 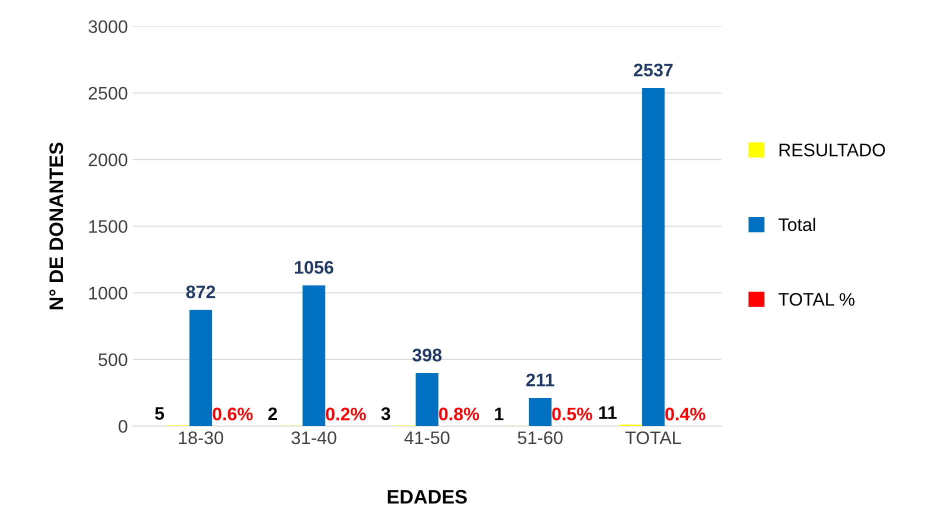 I want to click on legend-label: TOTAL %, so click(x=816, y=299).